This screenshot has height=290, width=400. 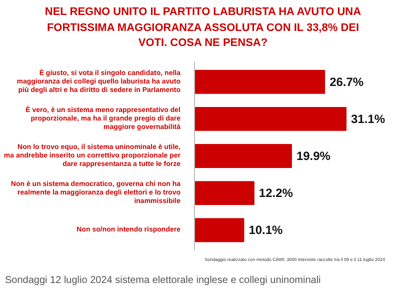 What do you see at coordinates (203, 28) in the screenshot?
I see `chart-title: NEL REGNO UNITO IL PARTITO LABURISTA HA AVUTO UNA FORTISSIMA MAGGIORANZA ASSOLUTA CON IL 33,8% DEI VOTI. COSA NE PENSA?` at bounding box center [203, 28].